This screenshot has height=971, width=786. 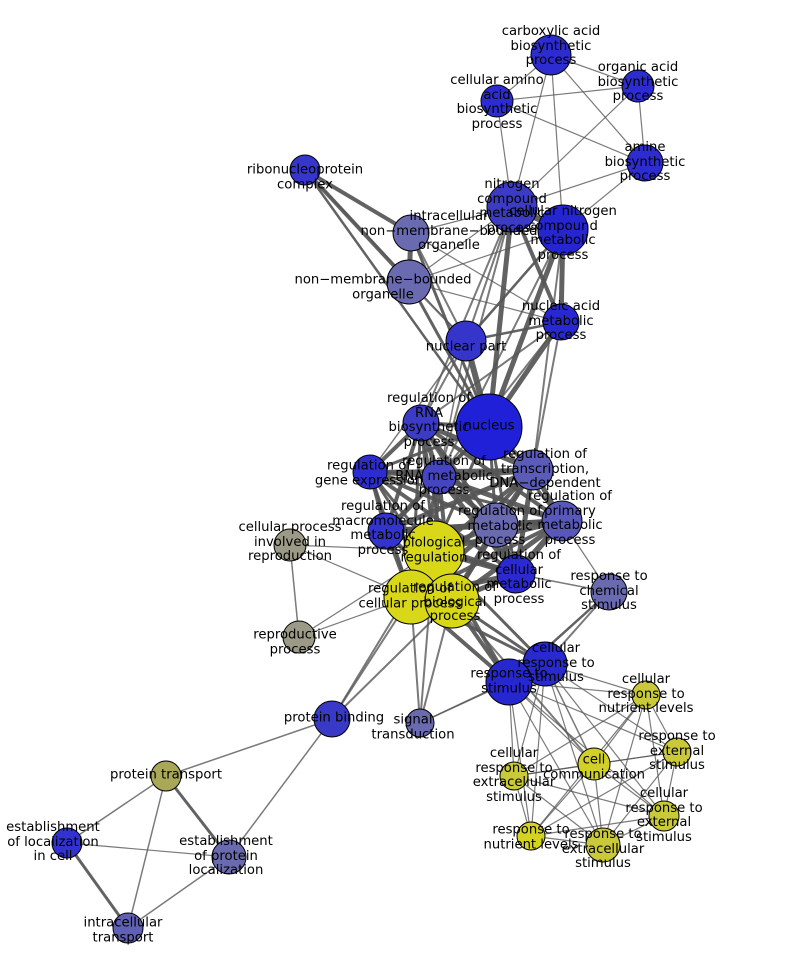 What do you see at coordinates (420, 723) in the screenshot?
I see `graph-node-signal_transduction` at bounding box center [420, 723].